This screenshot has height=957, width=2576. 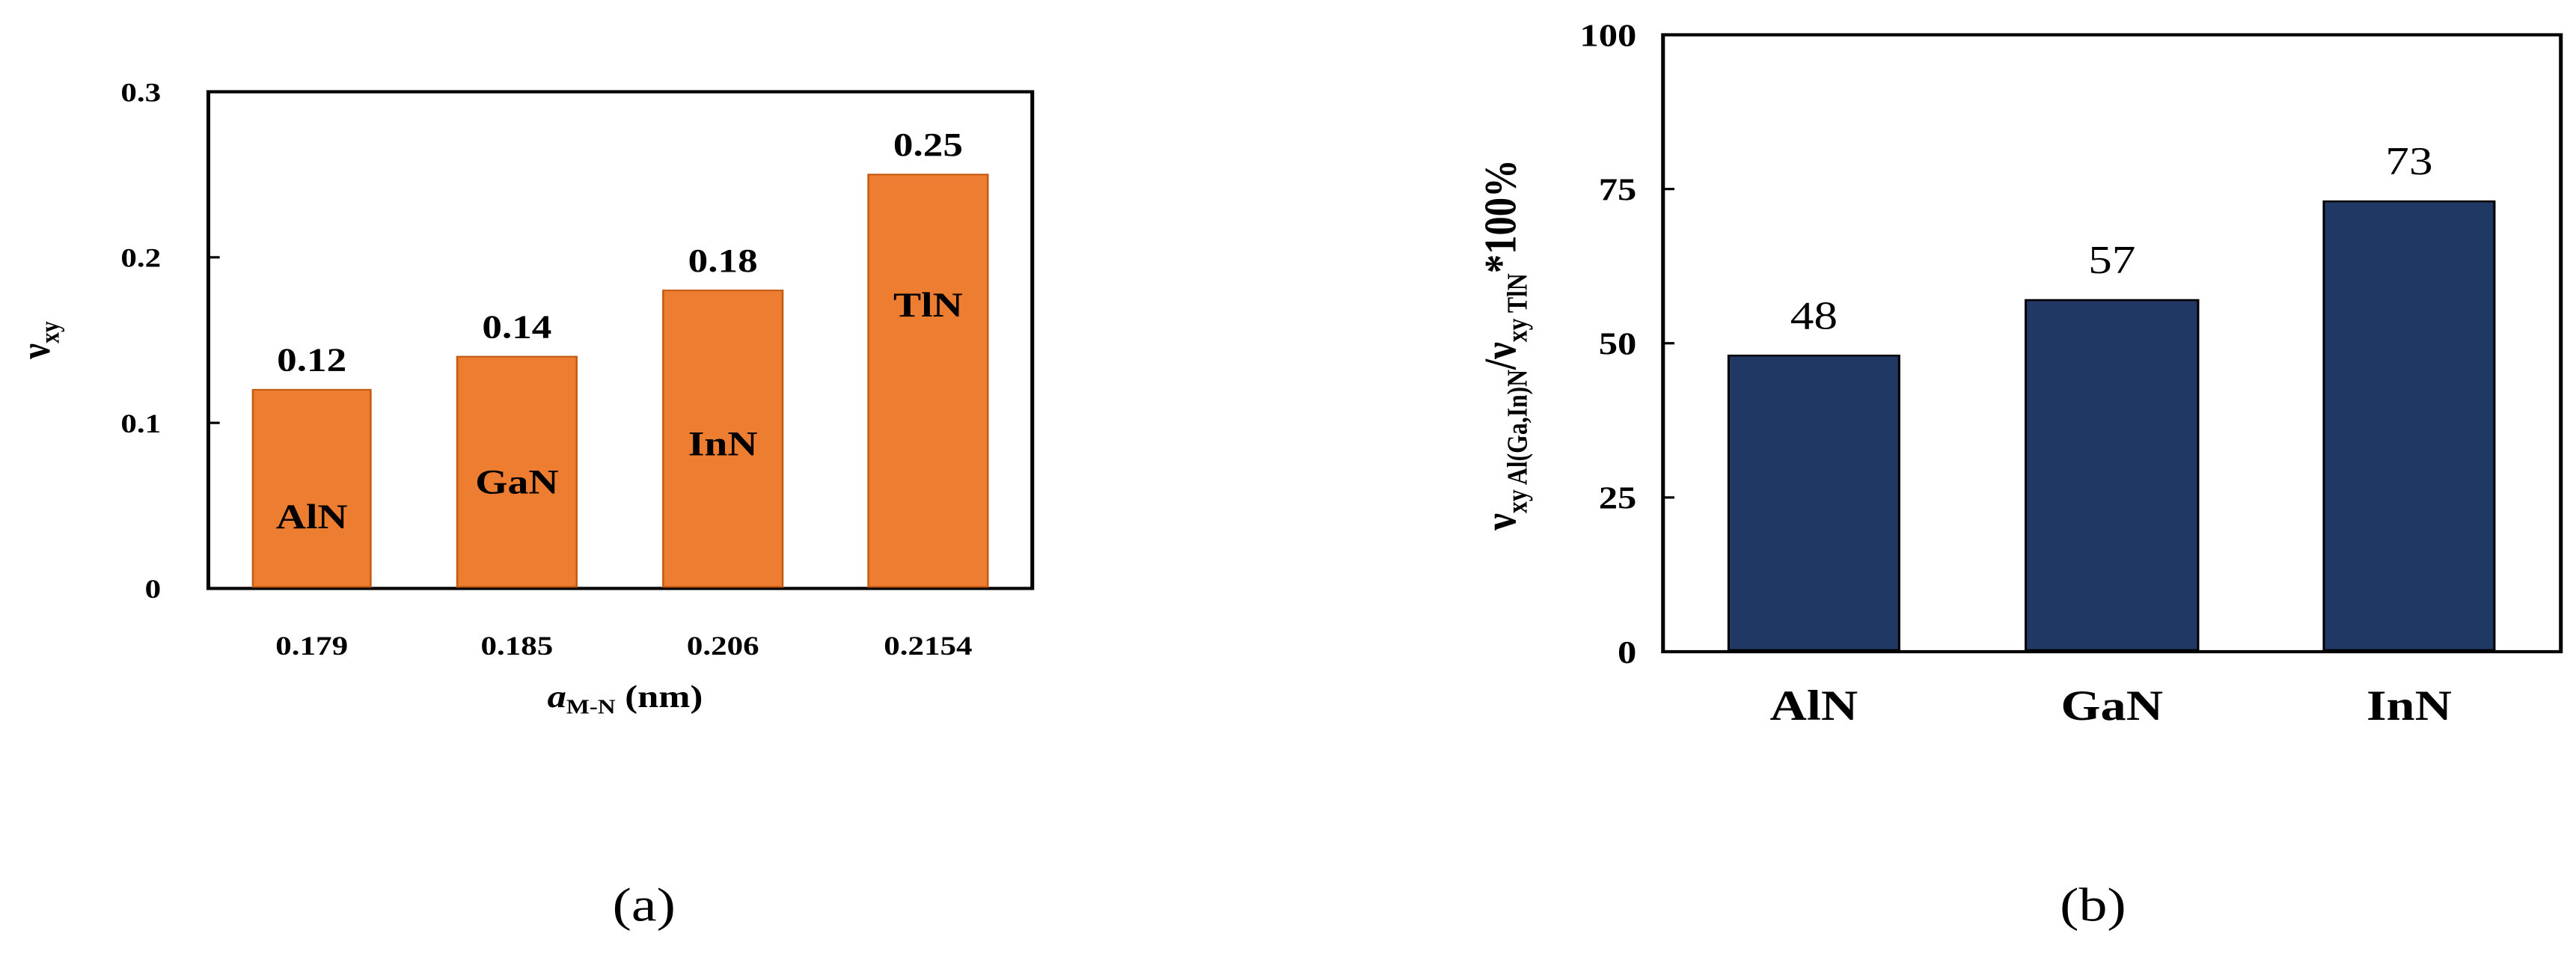 What do you see at coordinates (1618, 343) in the screenshot?
I see `y-tick-label-b: 50` at bounding box center [1618, 343].